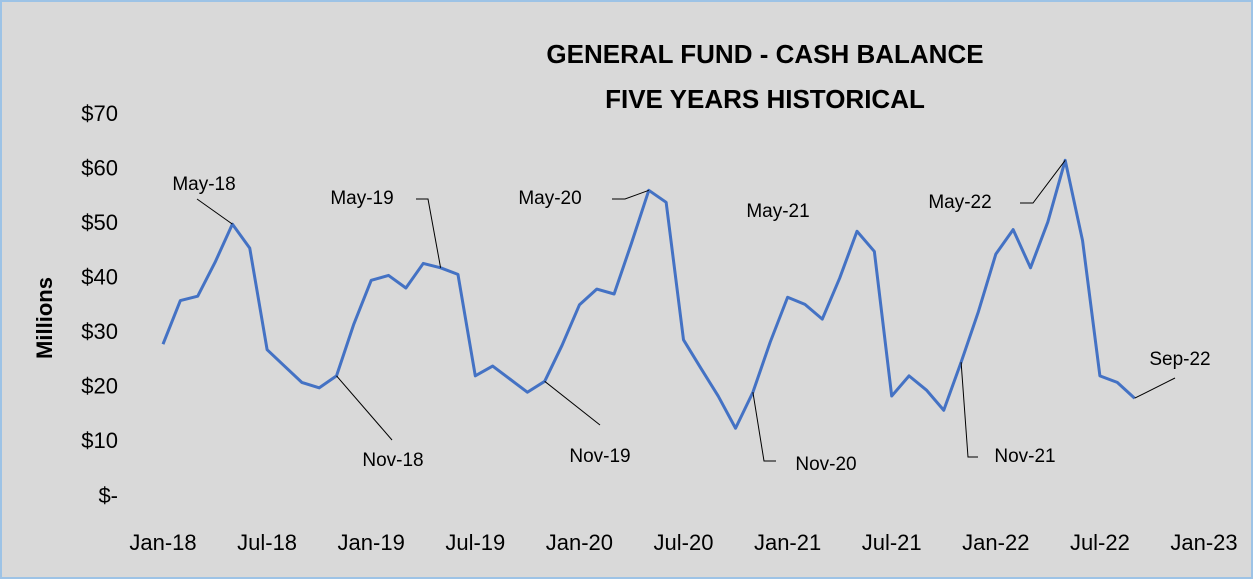  What do you see at coordinates (392, 460) in the screenshot?
I see `annotation: Nov-18` at bounding box center [392, 460].